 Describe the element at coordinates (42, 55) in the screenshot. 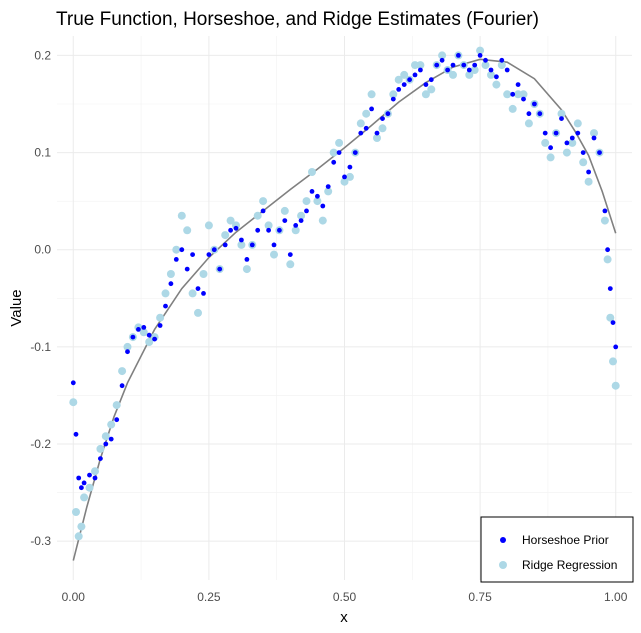

I see `y-tick-label: 0.2` at that location.